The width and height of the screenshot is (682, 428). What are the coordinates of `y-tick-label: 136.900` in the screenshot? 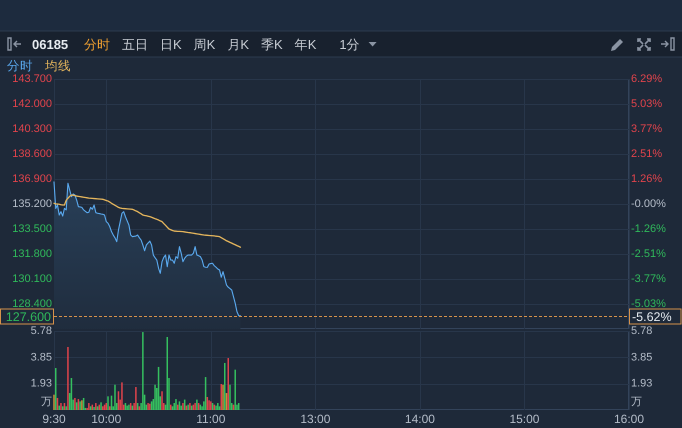 It's located at (32, 179).